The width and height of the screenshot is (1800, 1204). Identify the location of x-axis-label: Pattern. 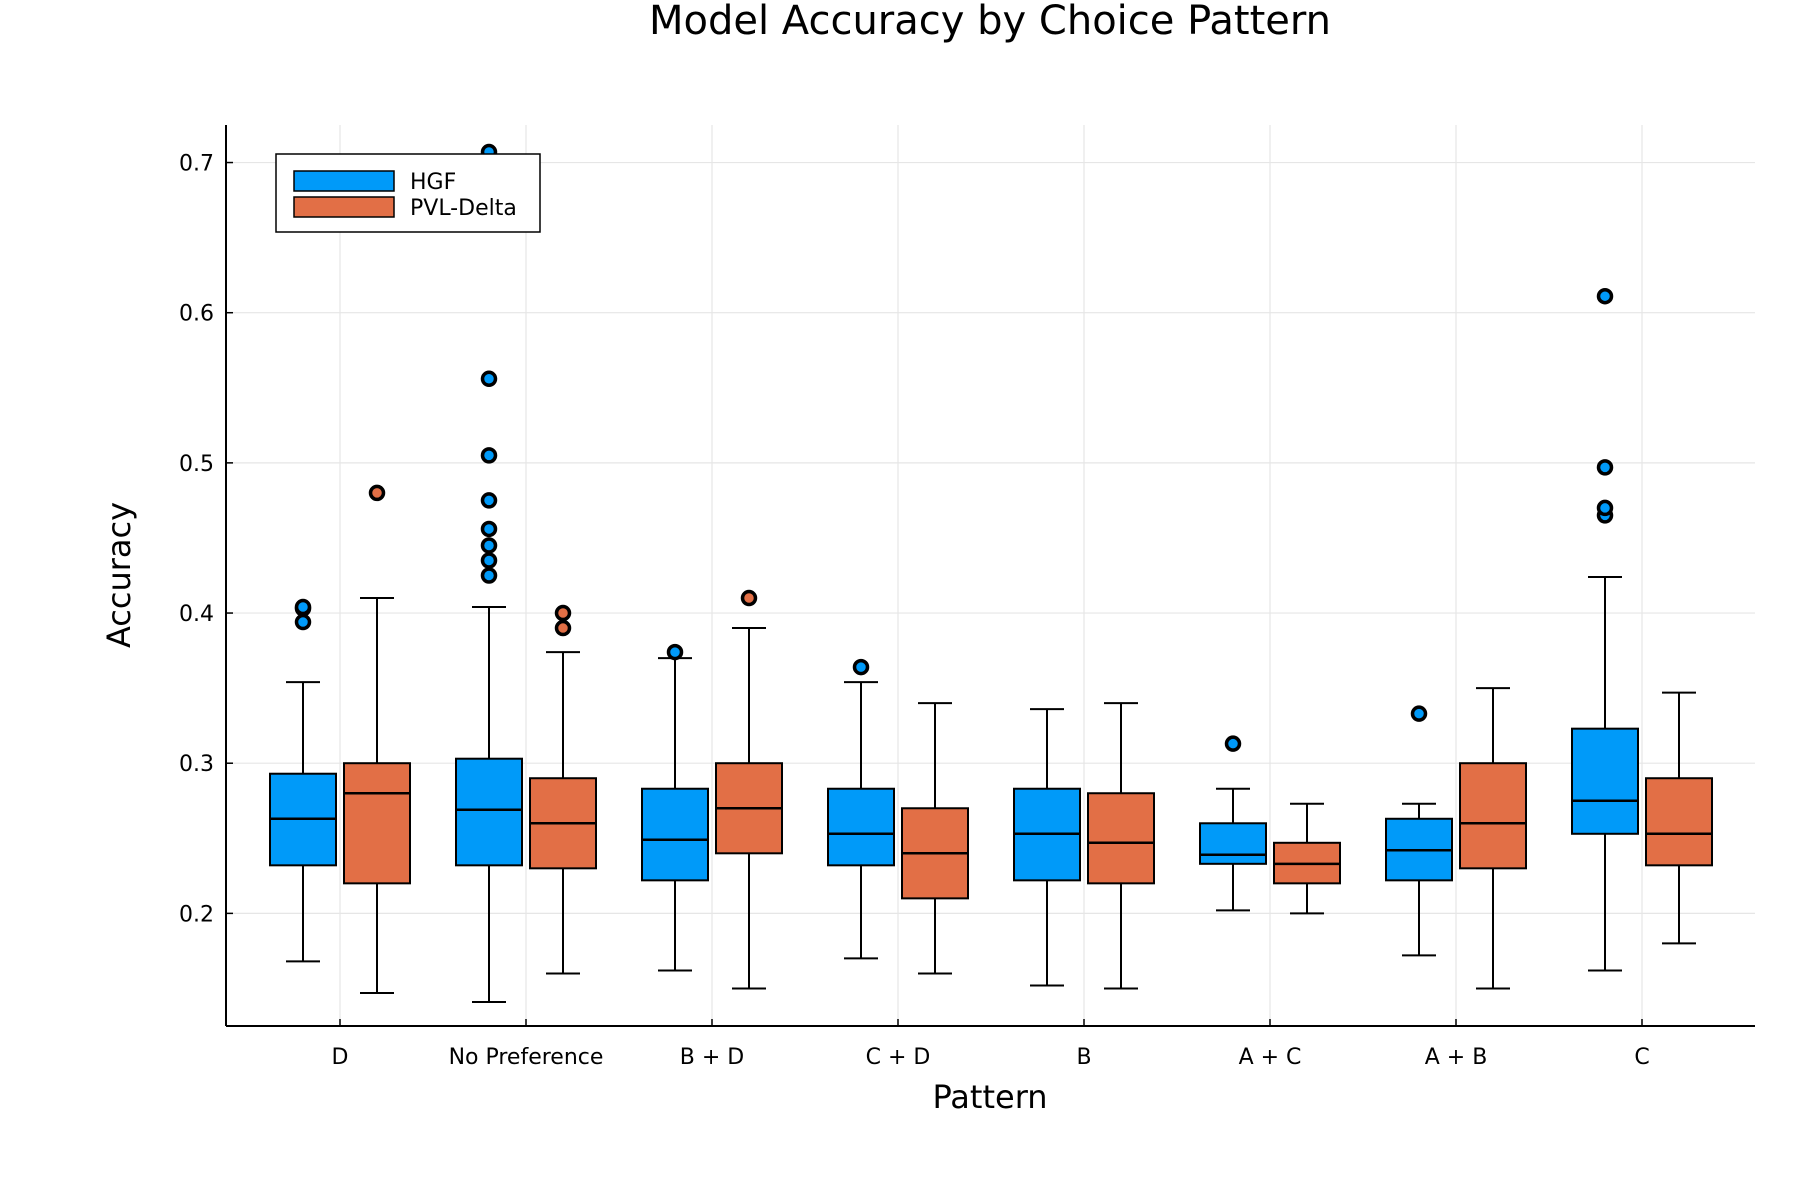
(989, 1097).